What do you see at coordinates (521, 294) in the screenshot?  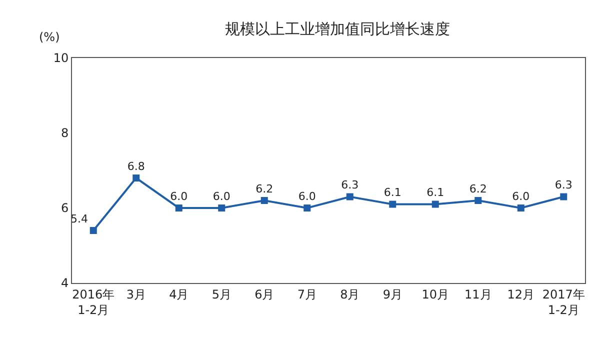 I see `x-tick-label: 12月` at bounding box center [521, 294].